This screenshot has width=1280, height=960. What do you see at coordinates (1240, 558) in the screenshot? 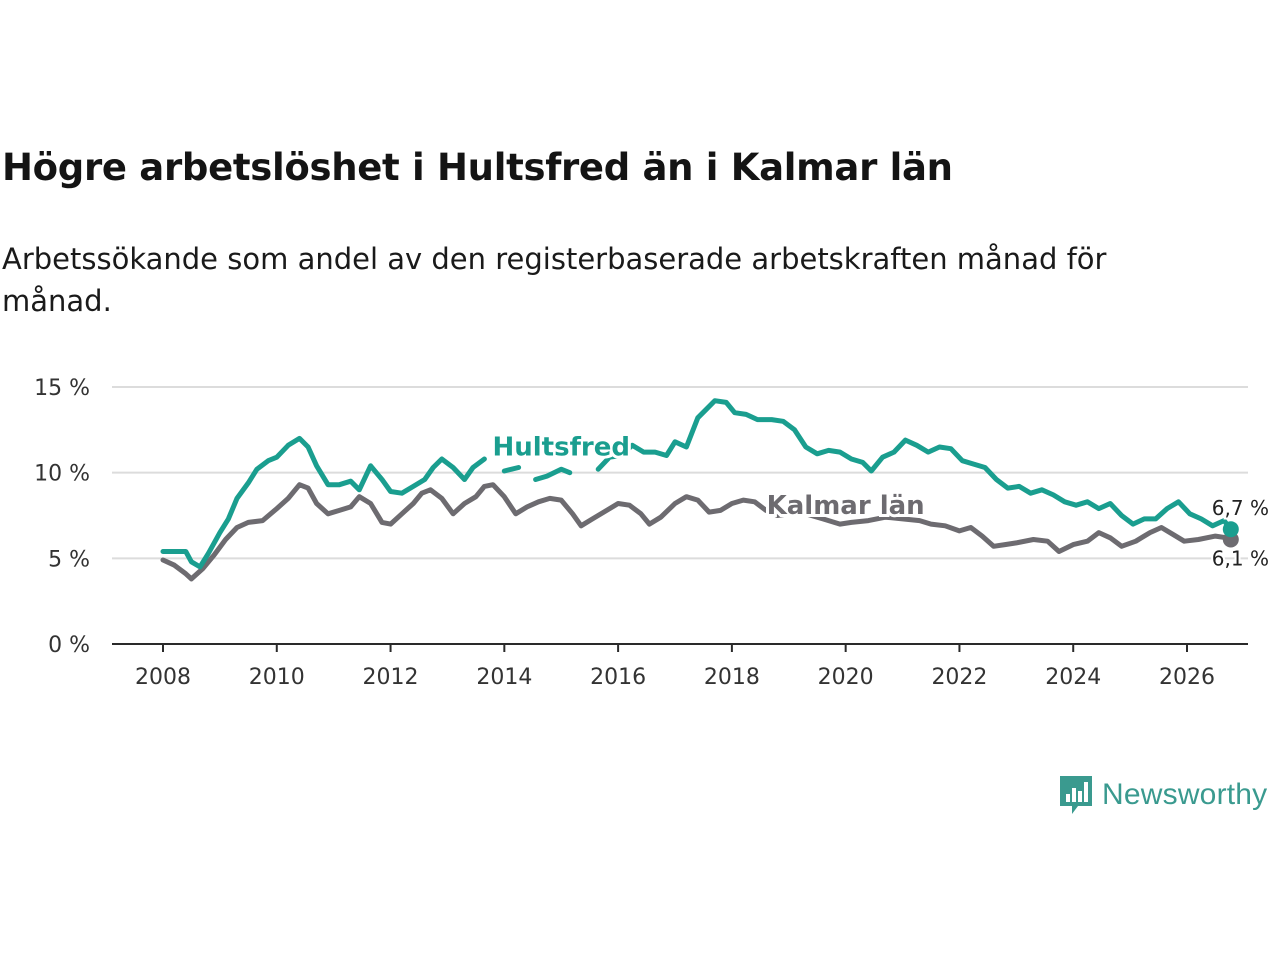
I see `kalmar-lan-end-value: 6,1 %` at bounding box center [1240, 558].